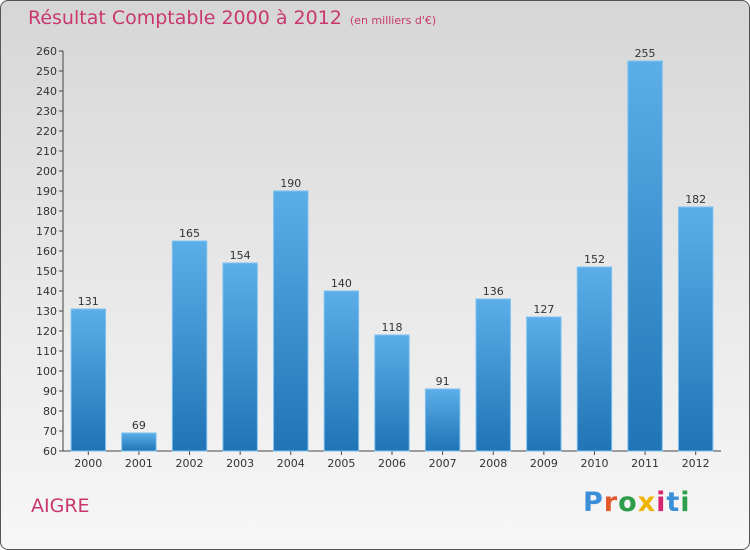 Image resolution: width=750 pixels, height=550 pixels. Describe the element at coordinates (46, 331) in the screenshot. I see `y-tick-label: 120` at that location.